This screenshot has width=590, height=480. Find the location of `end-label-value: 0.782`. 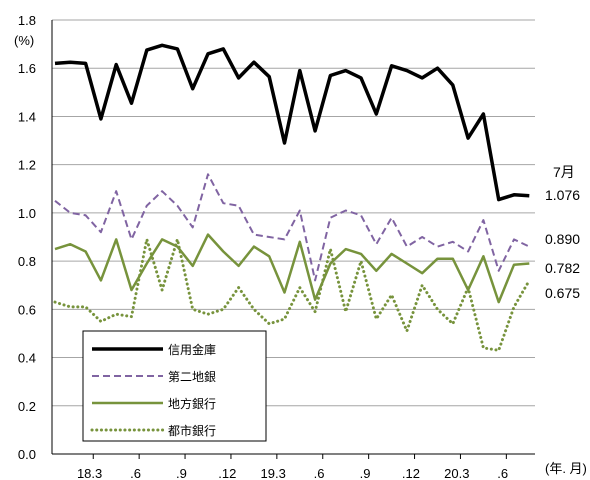

end-label-value: 0.782 is located at coordinates (562, 268).